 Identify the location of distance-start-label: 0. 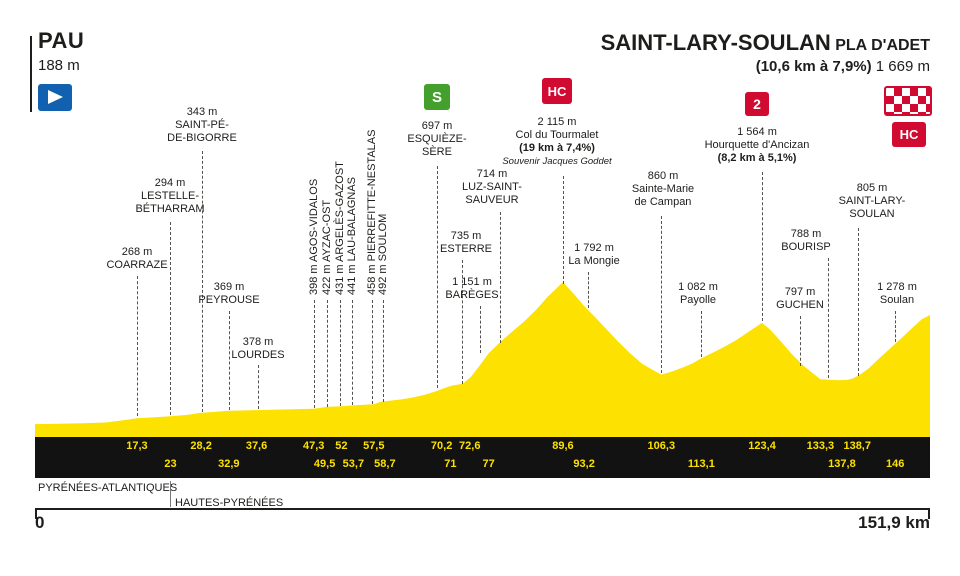
(40, 522).